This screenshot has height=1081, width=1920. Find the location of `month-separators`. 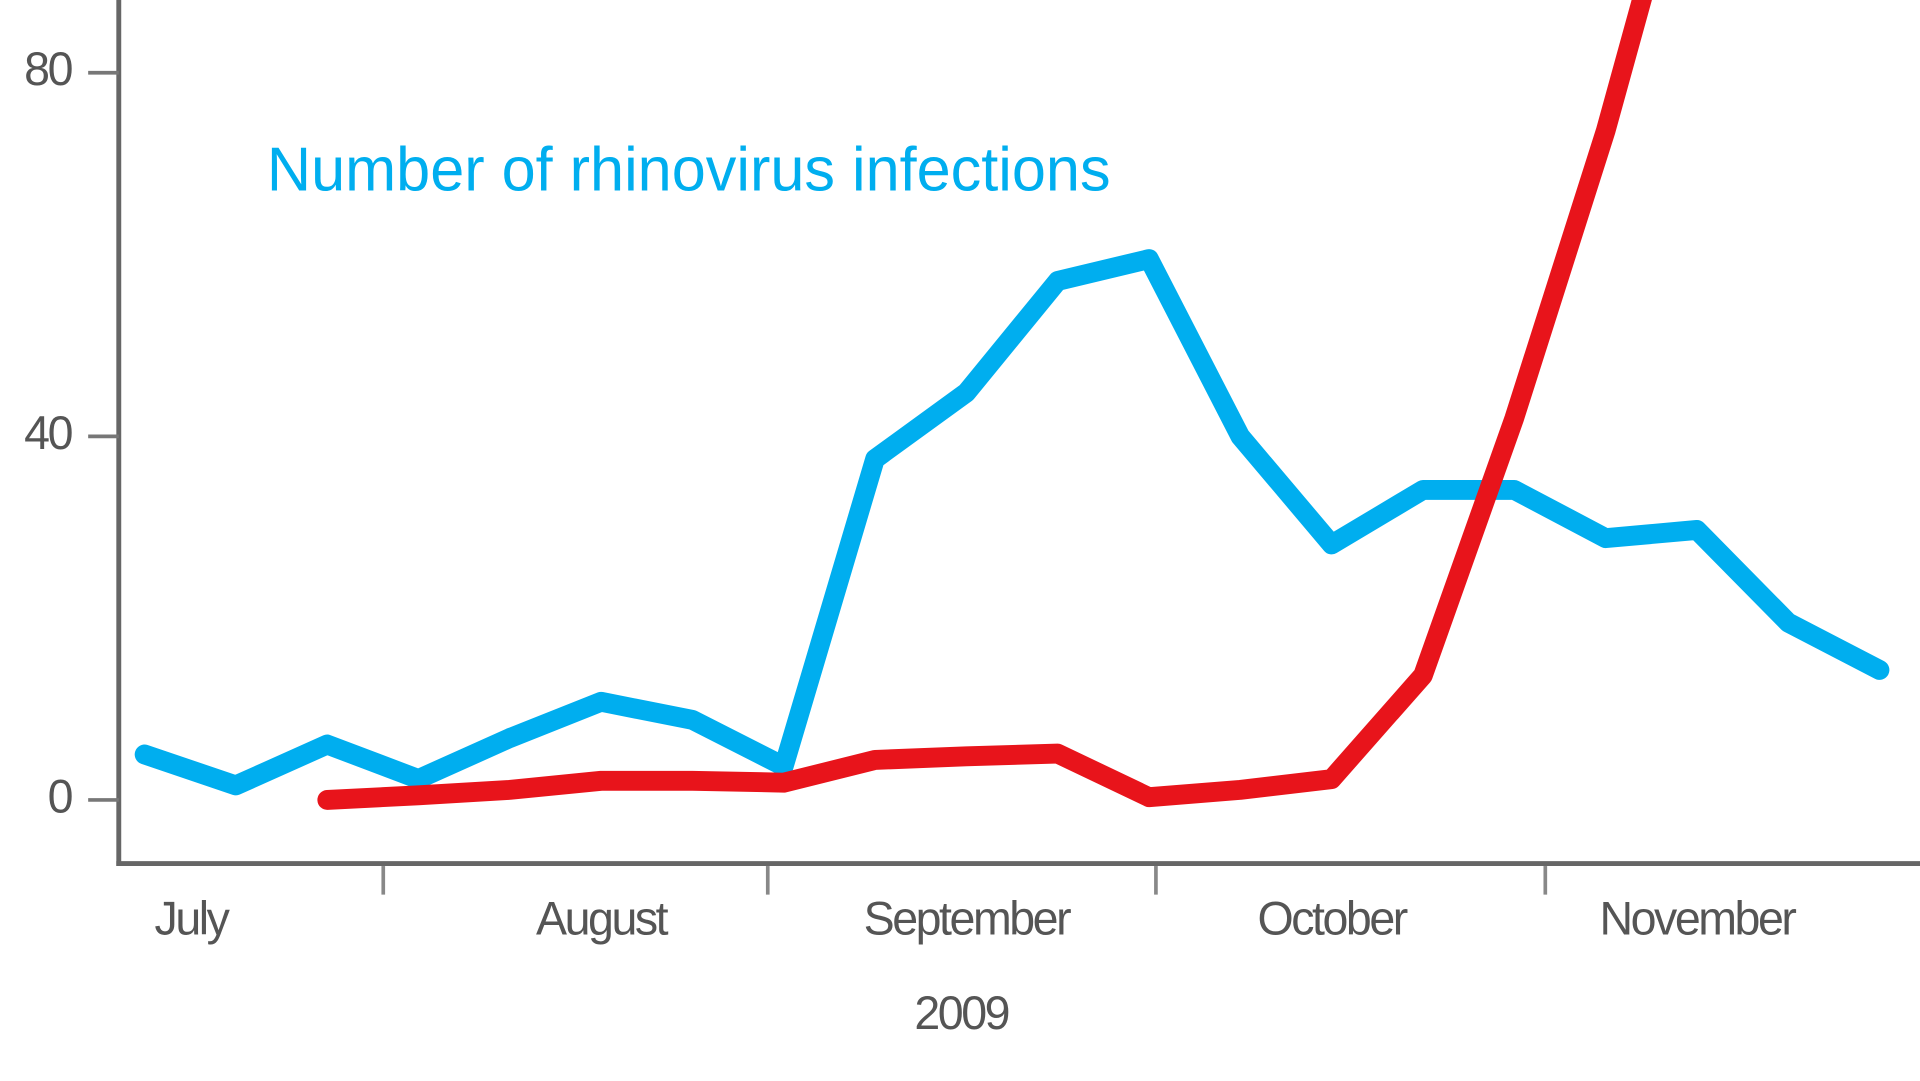

month-separators is located at coordinates (964, 880).